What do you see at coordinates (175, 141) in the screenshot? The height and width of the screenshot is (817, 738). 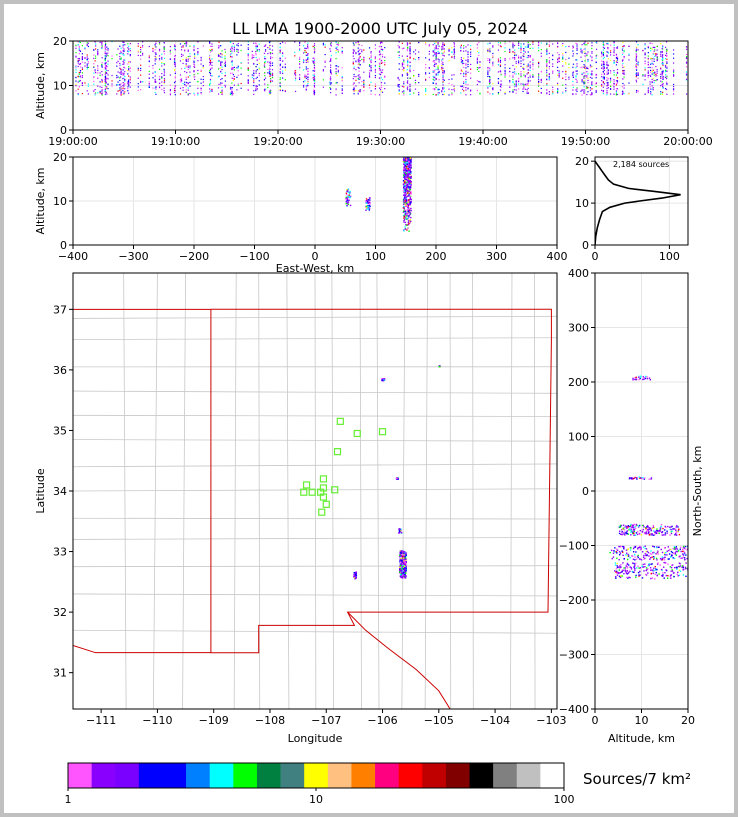 I see `x-tick-label: 19:10:00` at bounding box center [175, 141].